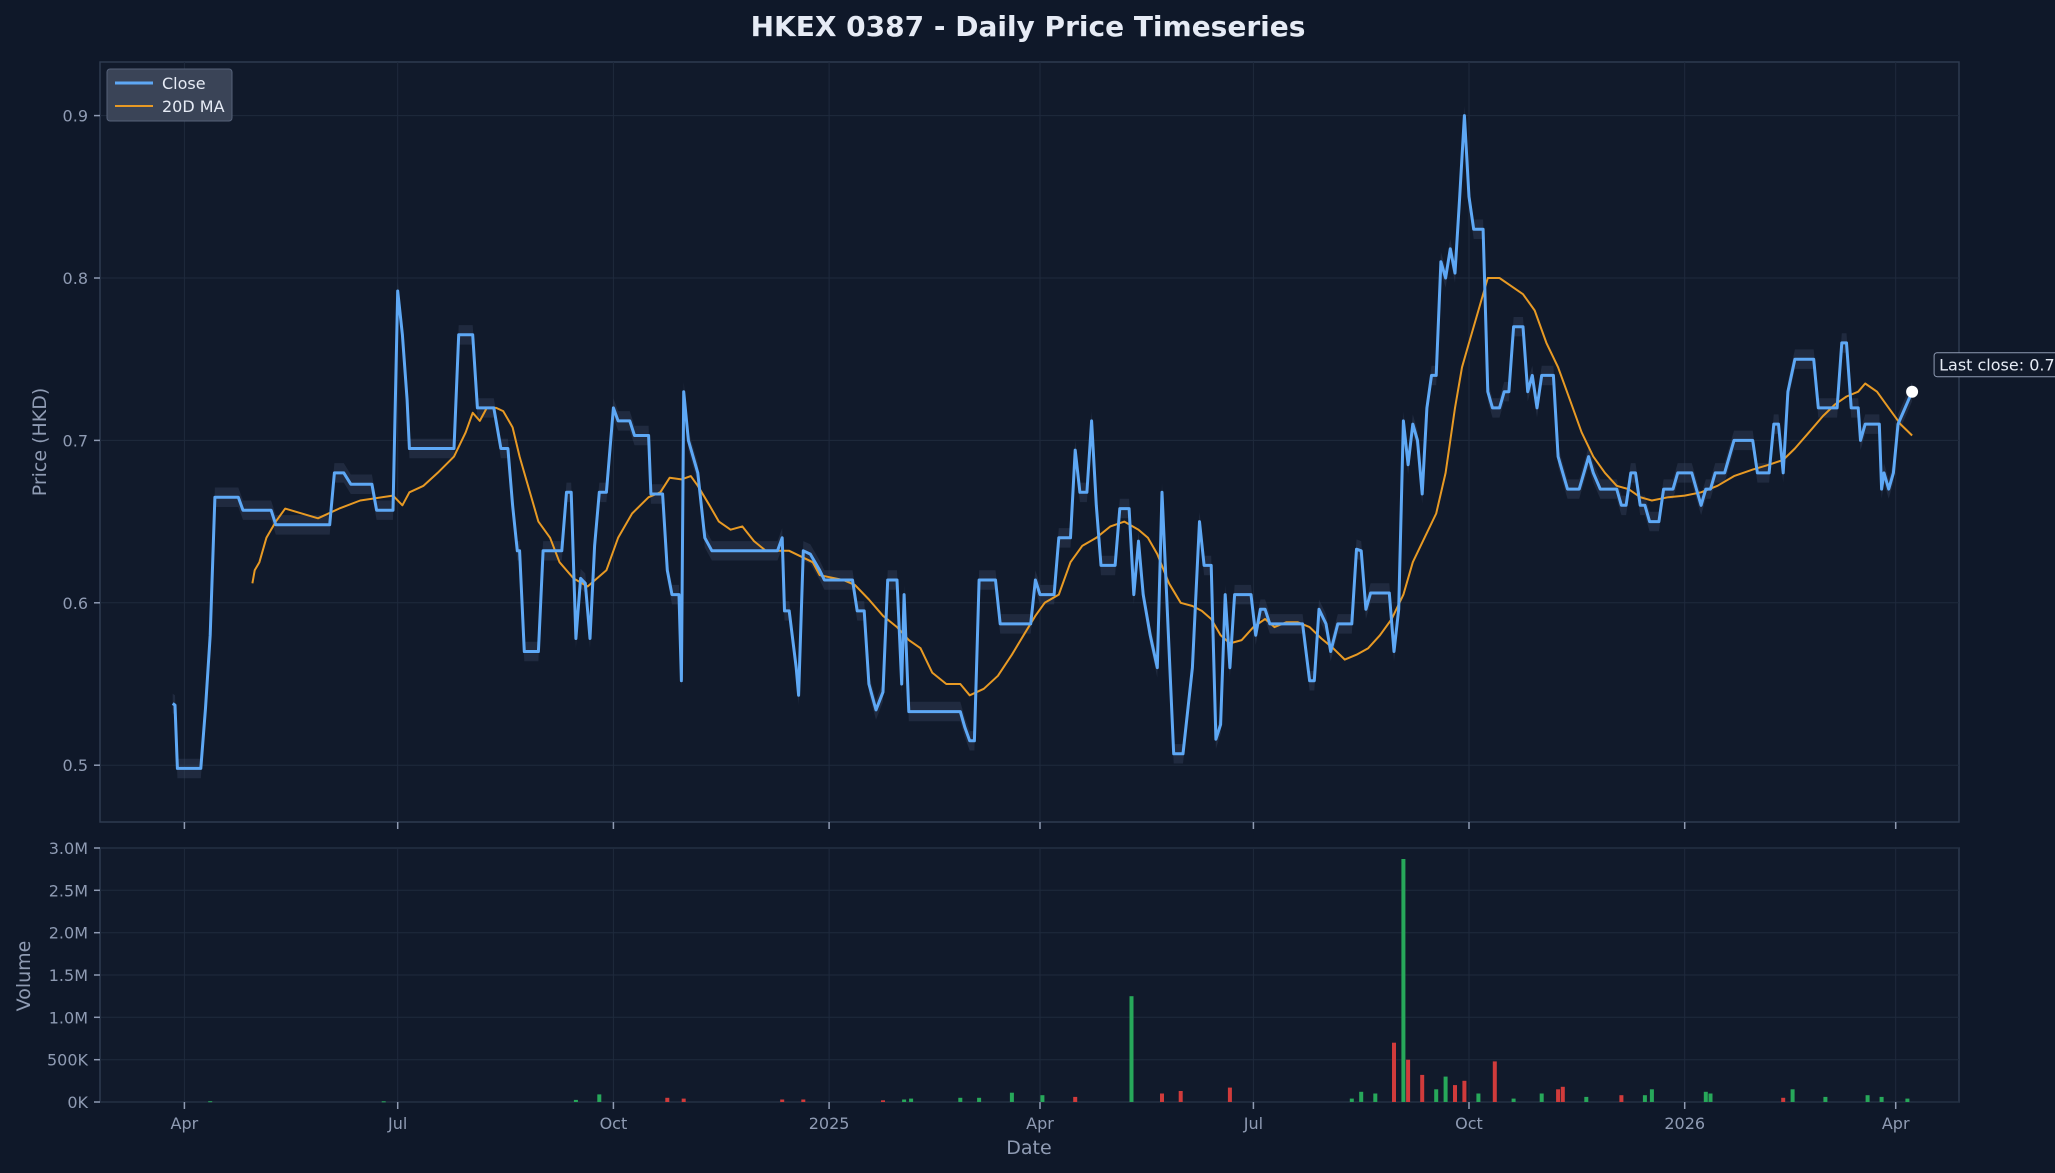 The image size is (2055, 1173). What do you see at coordinates (75, 116) in the screenshot?
I see `price-y-tick-label: 0.9` at bounding box center [75, 116].